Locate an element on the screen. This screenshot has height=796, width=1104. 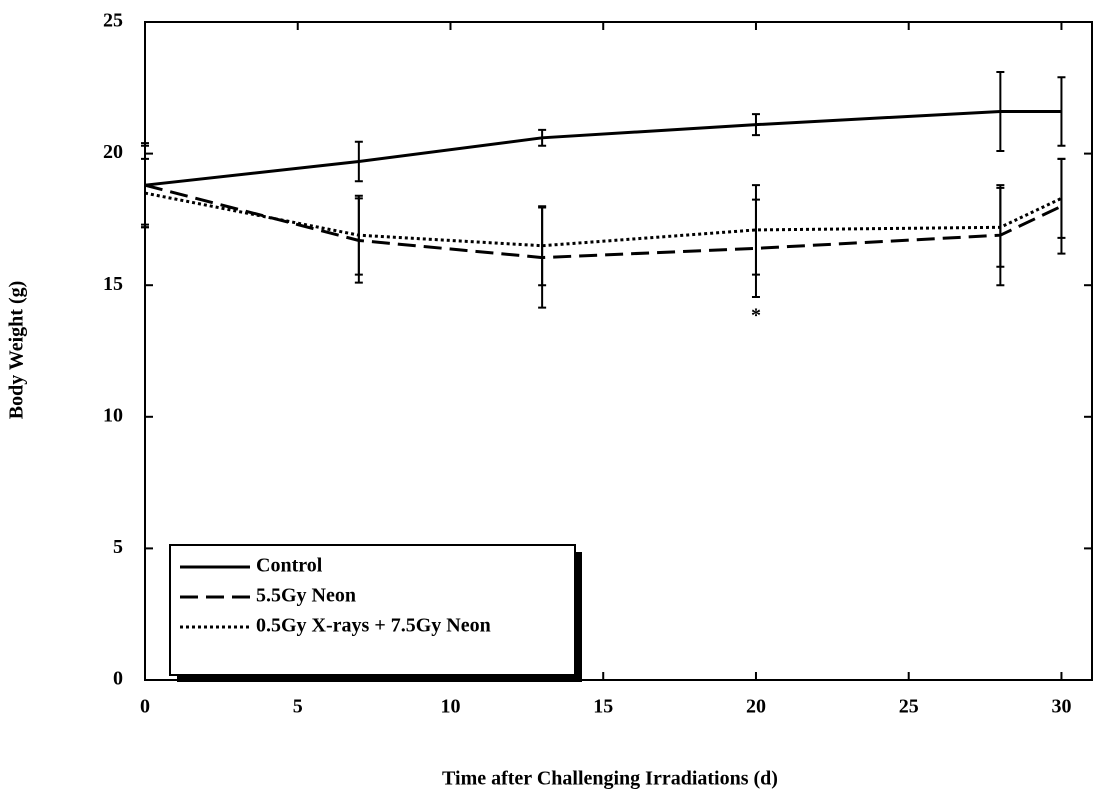
legend-label: 0.5Gy X-rays + 7.5Gy Neon is located at coordinates (373, 626).